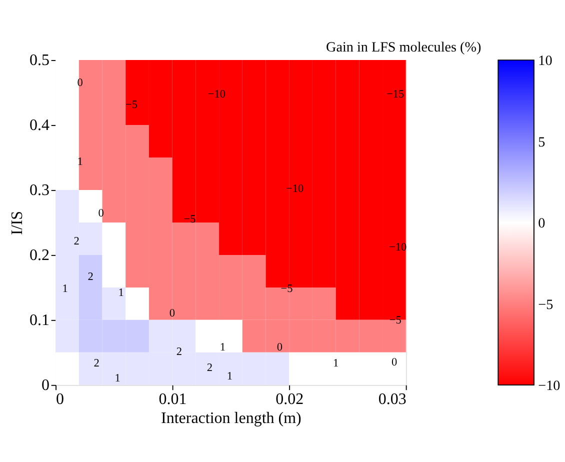  I want to click on color-bar-label: 0, so click(542, 224).